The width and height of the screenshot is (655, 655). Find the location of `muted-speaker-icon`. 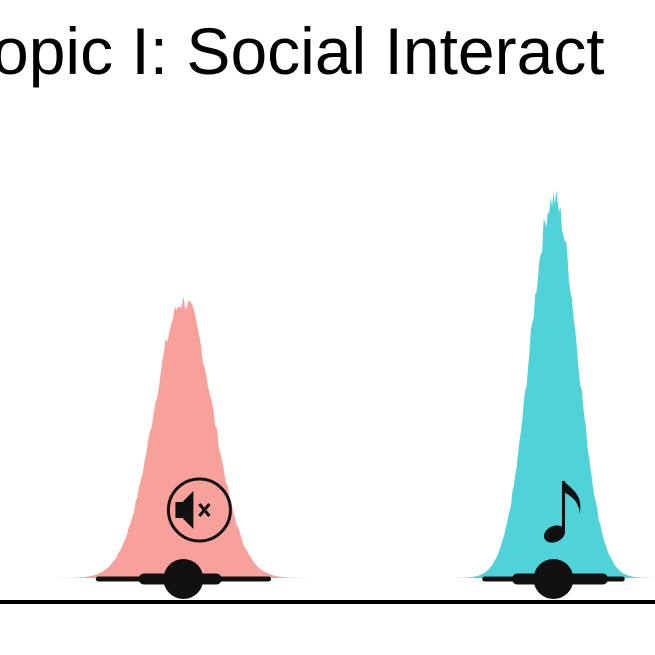

muted-speaker-icon is located at coordinates (199, 510).